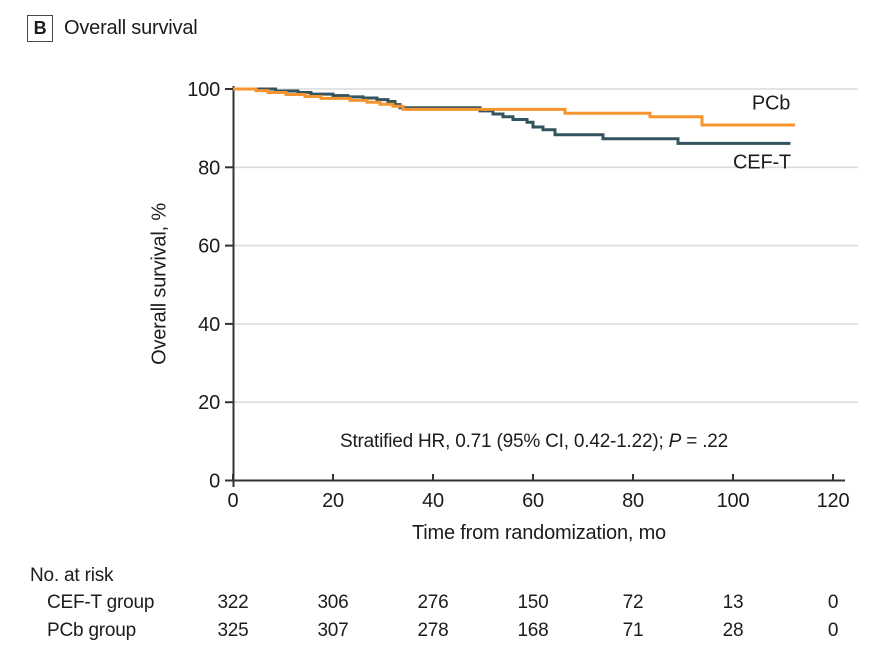 This screenshot has width=883, height=656. I want to click on y-tick-label: 40, so click(209, 325).